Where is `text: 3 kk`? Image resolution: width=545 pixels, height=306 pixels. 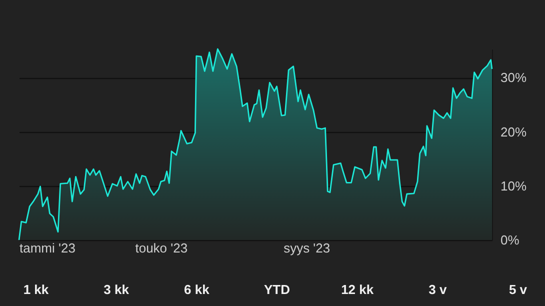
text: 3 kk is located at coordinates (117, 289).